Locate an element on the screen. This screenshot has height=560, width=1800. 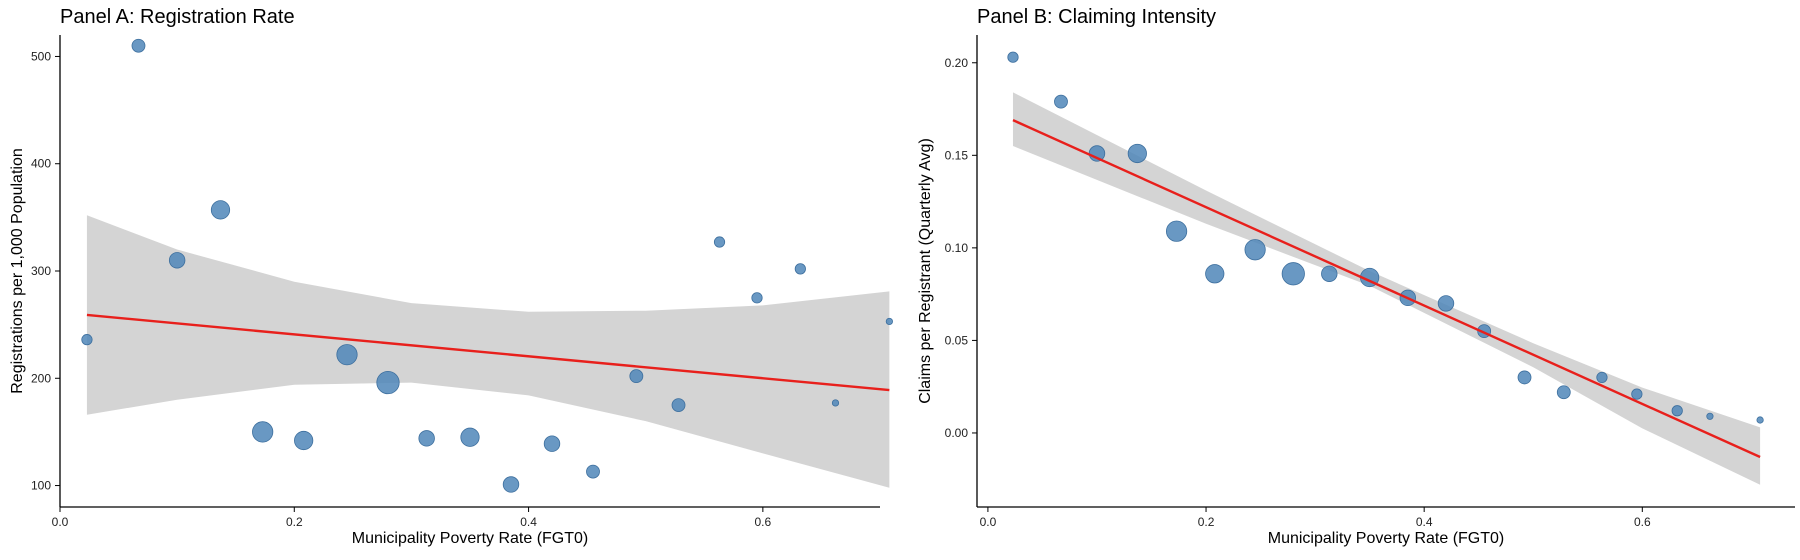
panel-a-y-tick-label-0: 100 is located at coordinates (41, 486).